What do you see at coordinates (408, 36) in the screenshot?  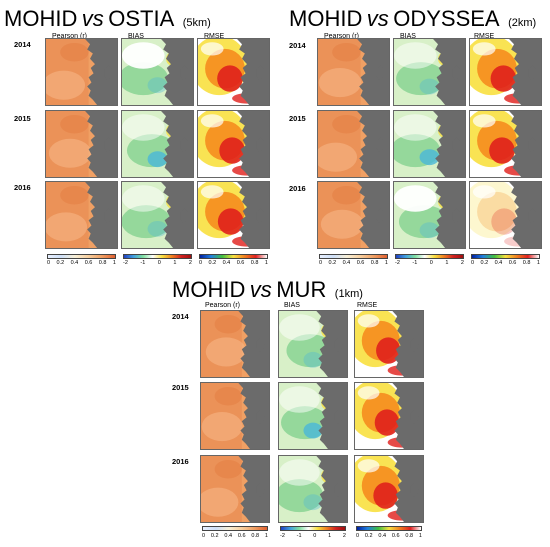 I see `column-header-bias: BIAS` at bounding box center [408, 36].